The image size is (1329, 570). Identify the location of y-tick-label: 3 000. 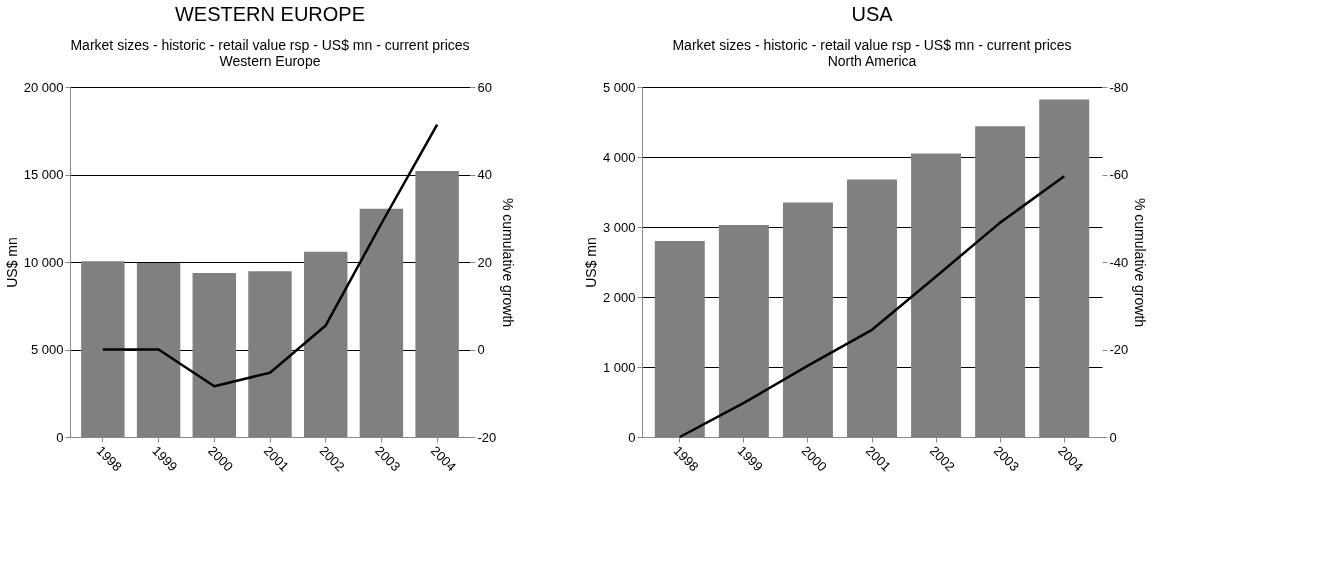
(619, 227).